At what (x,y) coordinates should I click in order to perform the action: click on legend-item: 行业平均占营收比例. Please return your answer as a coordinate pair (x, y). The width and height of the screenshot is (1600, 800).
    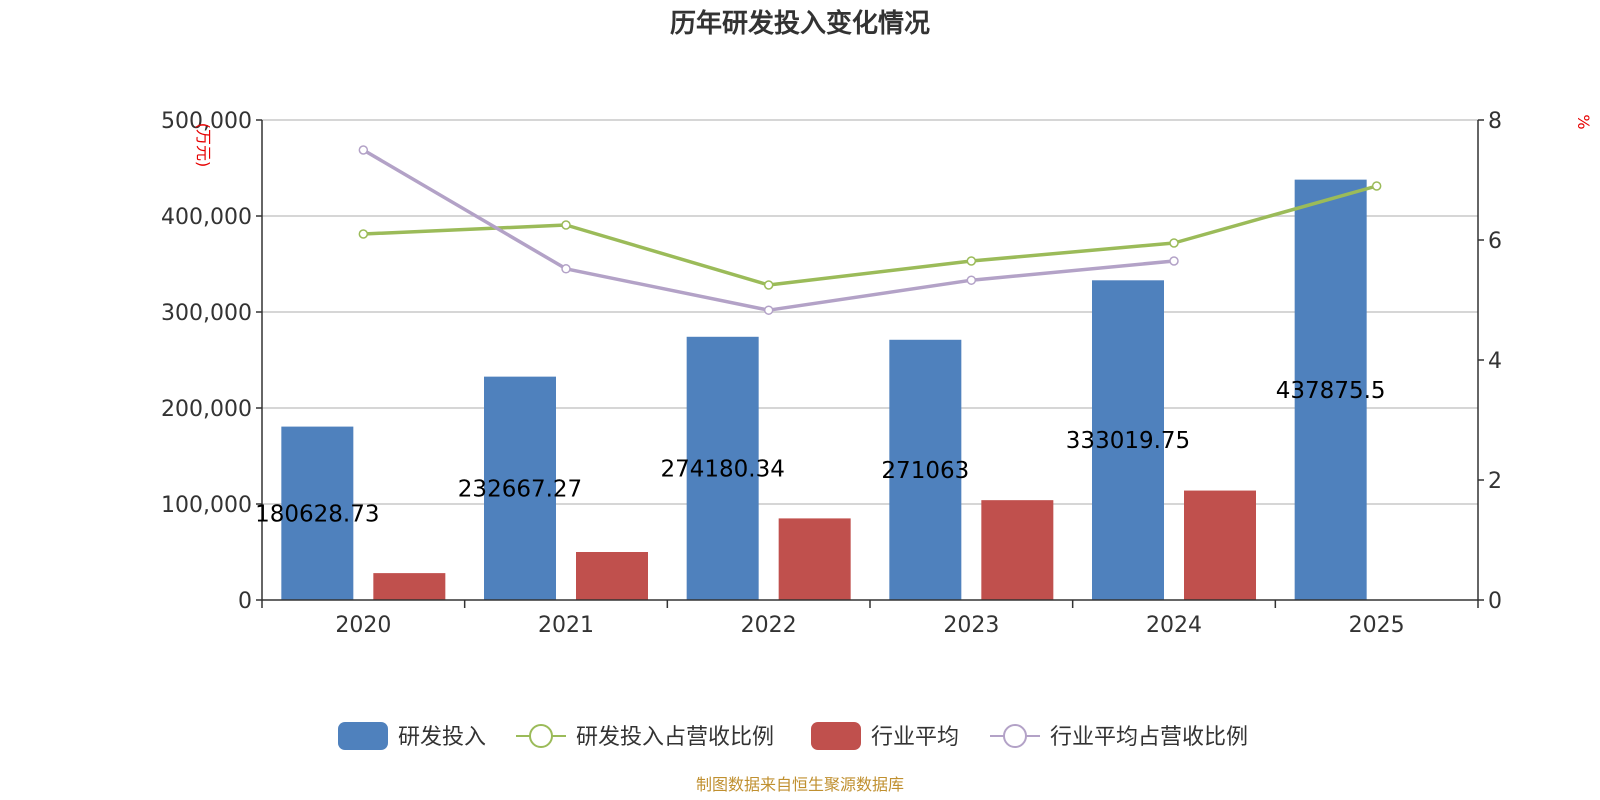
    Looking at the image, I should click on (1119, 737).